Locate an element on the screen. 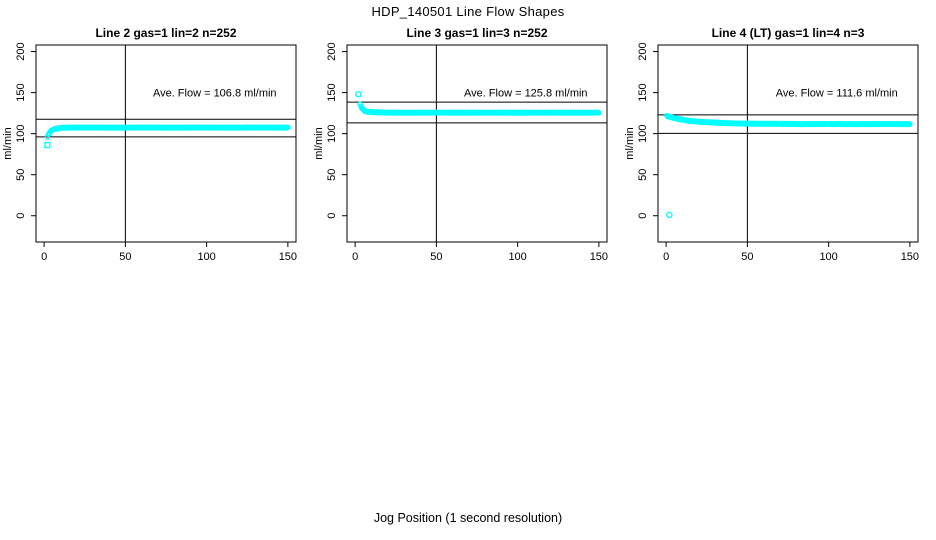 The height and width of the screenshot is (540, 936). ave-flow-annotation: Ave. Flow = 111.6 ml/min is located at coordinates (837, 94).